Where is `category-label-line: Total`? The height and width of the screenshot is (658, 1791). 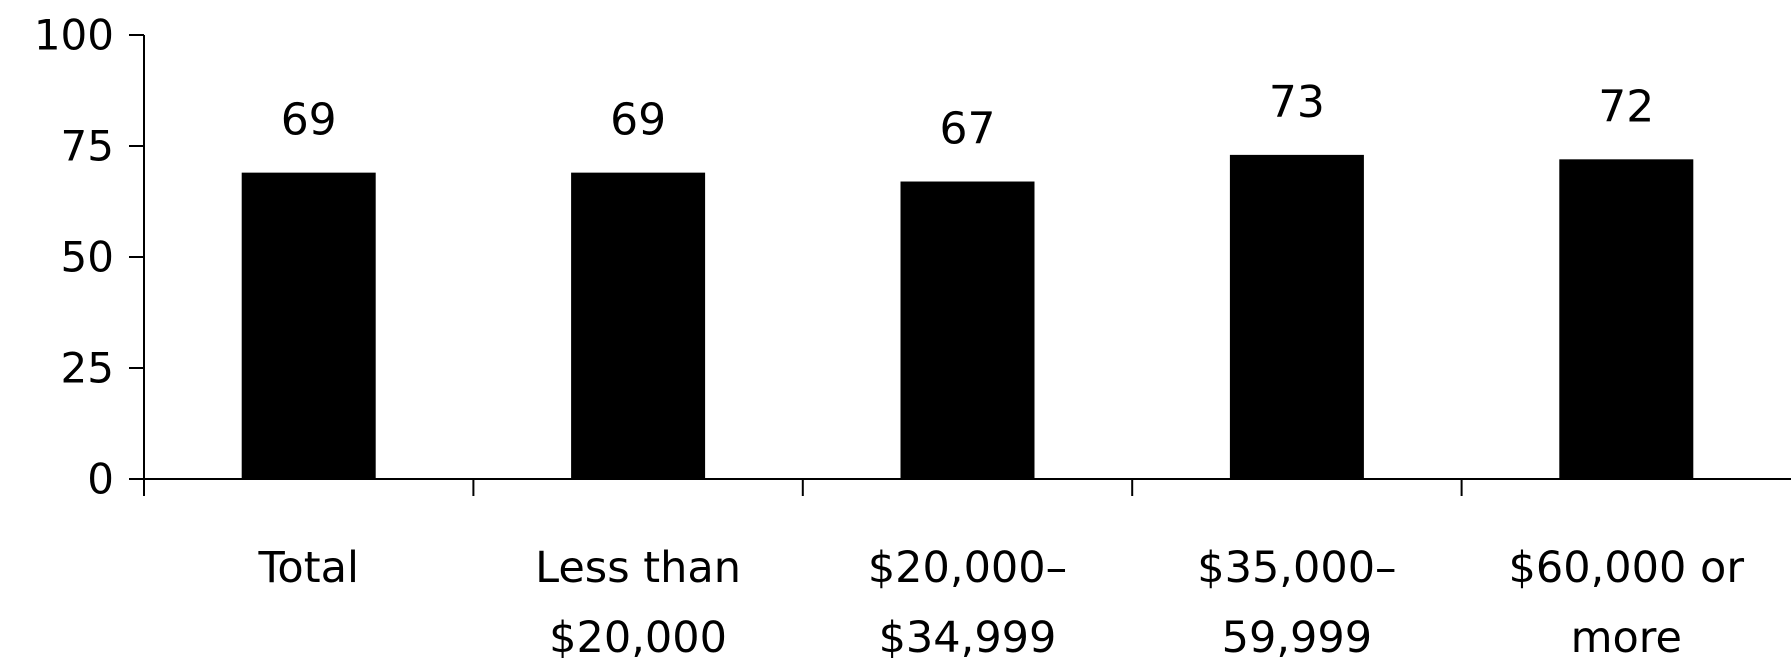 category-label-line: Total is located at coordinates (307, 568).